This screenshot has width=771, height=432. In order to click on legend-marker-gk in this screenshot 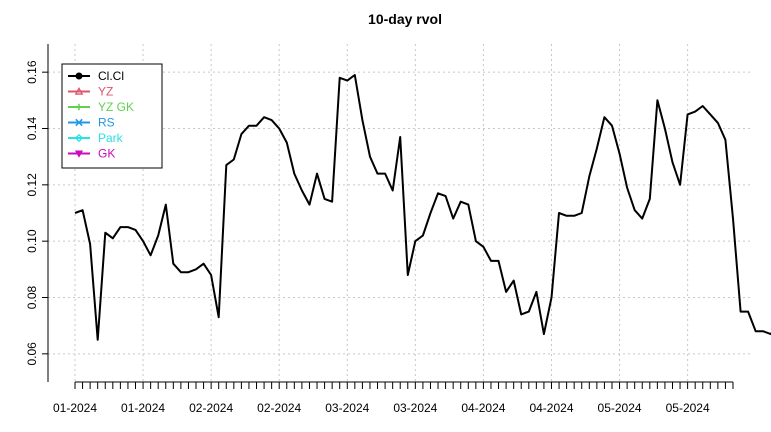, I will do `click(79, 154)`.